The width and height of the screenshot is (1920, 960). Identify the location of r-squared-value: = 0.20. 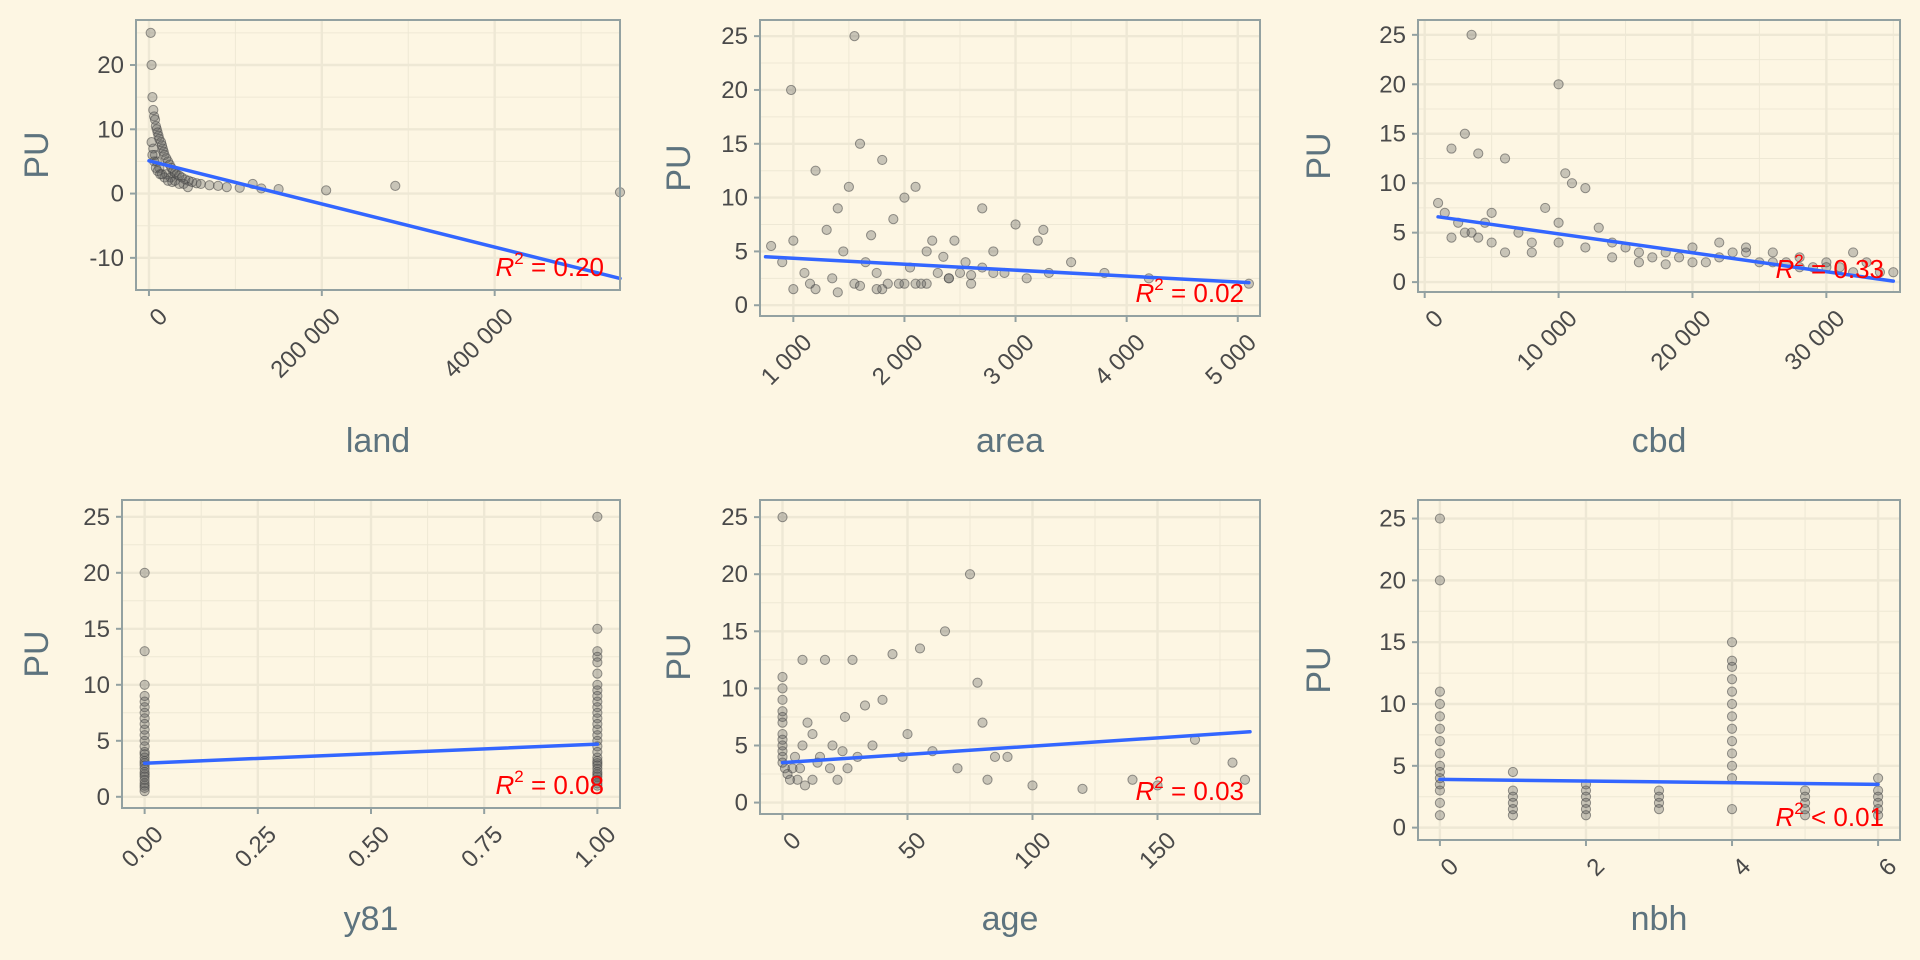
(564, 267).